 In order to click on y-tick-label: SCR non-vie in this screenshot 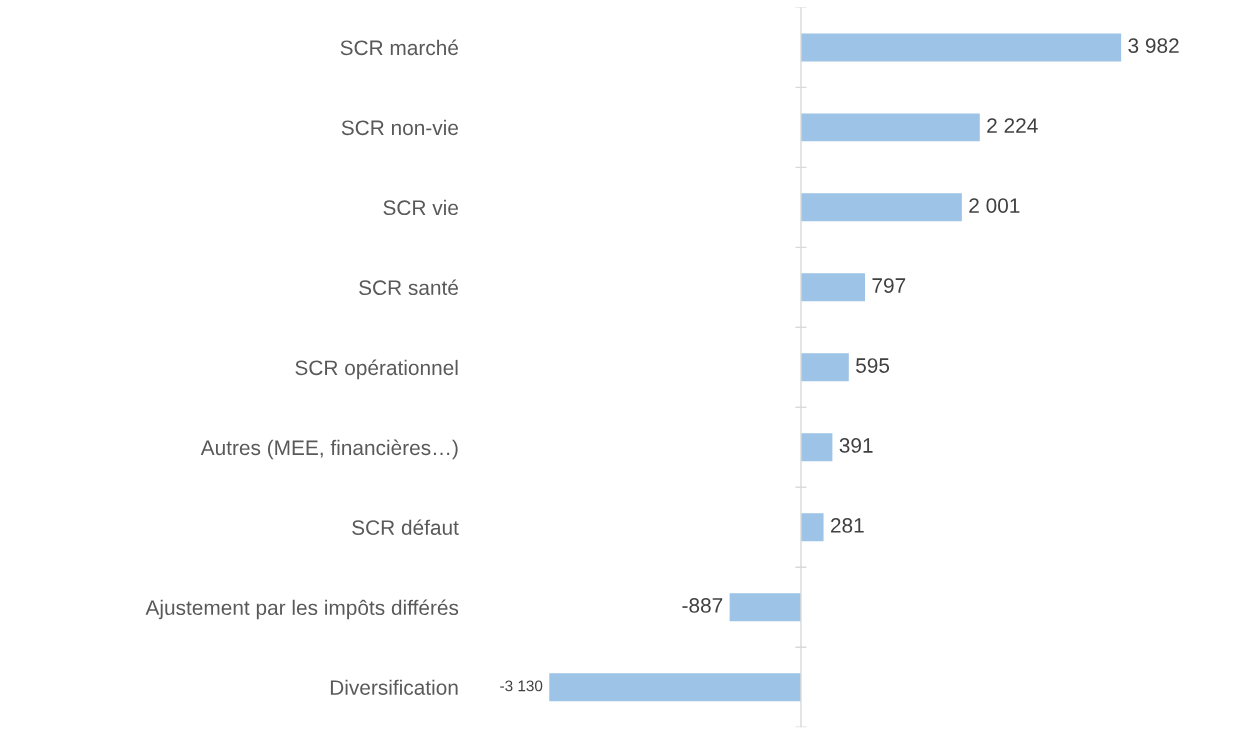, I will do `click(399, 127)`.